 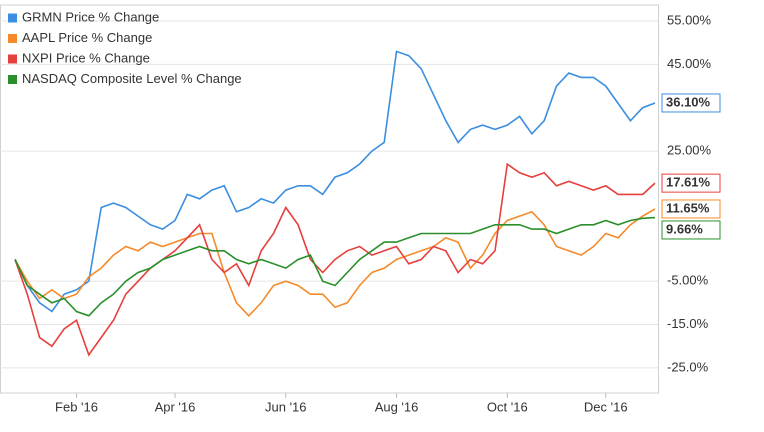 I want to click on value-label: 36.10%, so click(x=688, y=101).